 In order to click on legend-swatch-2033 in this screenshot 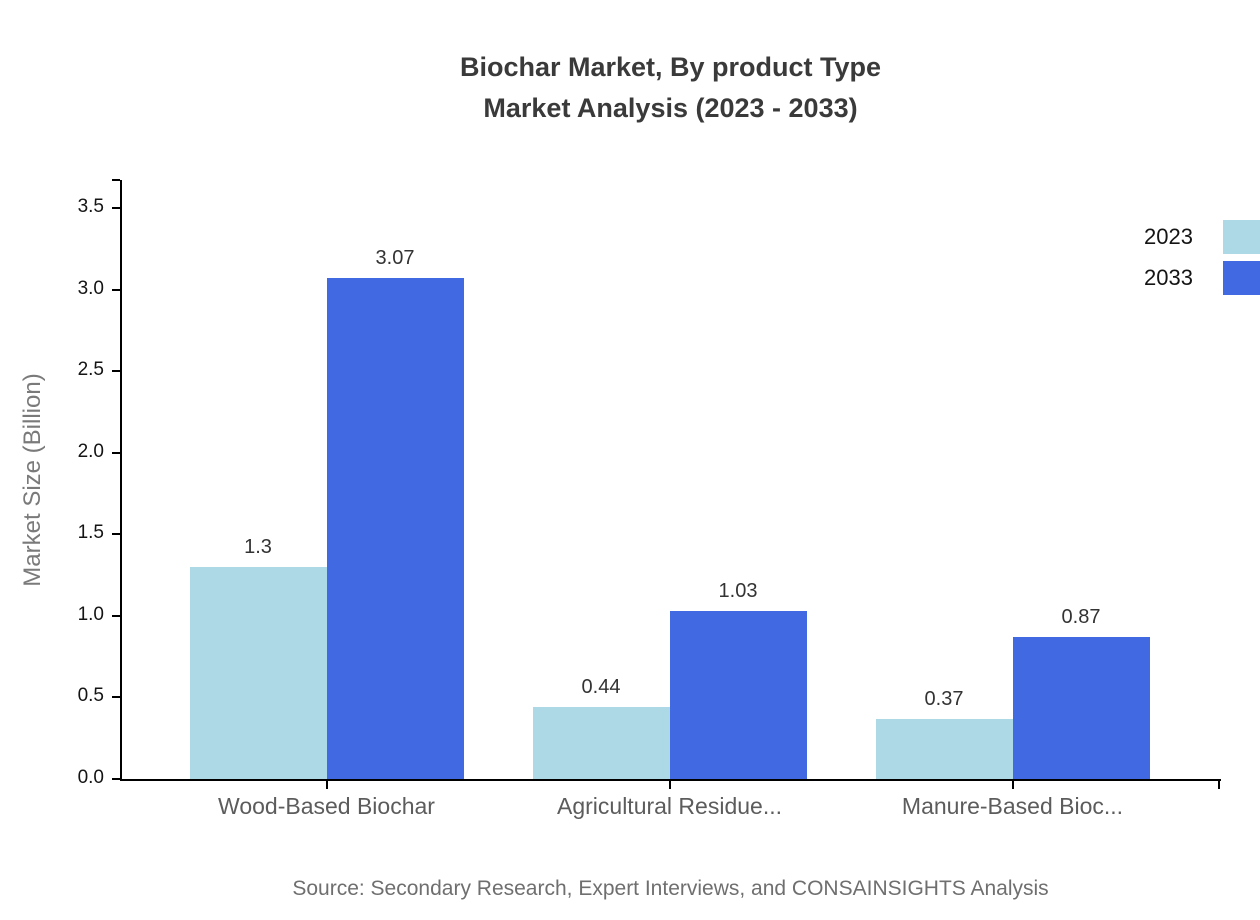, I will do `click(1241, 278)`.